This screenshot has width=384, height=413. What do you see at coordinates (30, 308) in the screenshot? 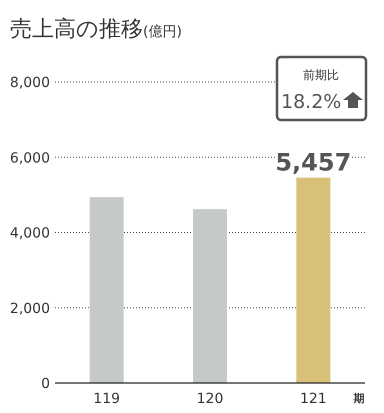
I see `y-tick-label: 2,000` at bounding box center [30, 308].